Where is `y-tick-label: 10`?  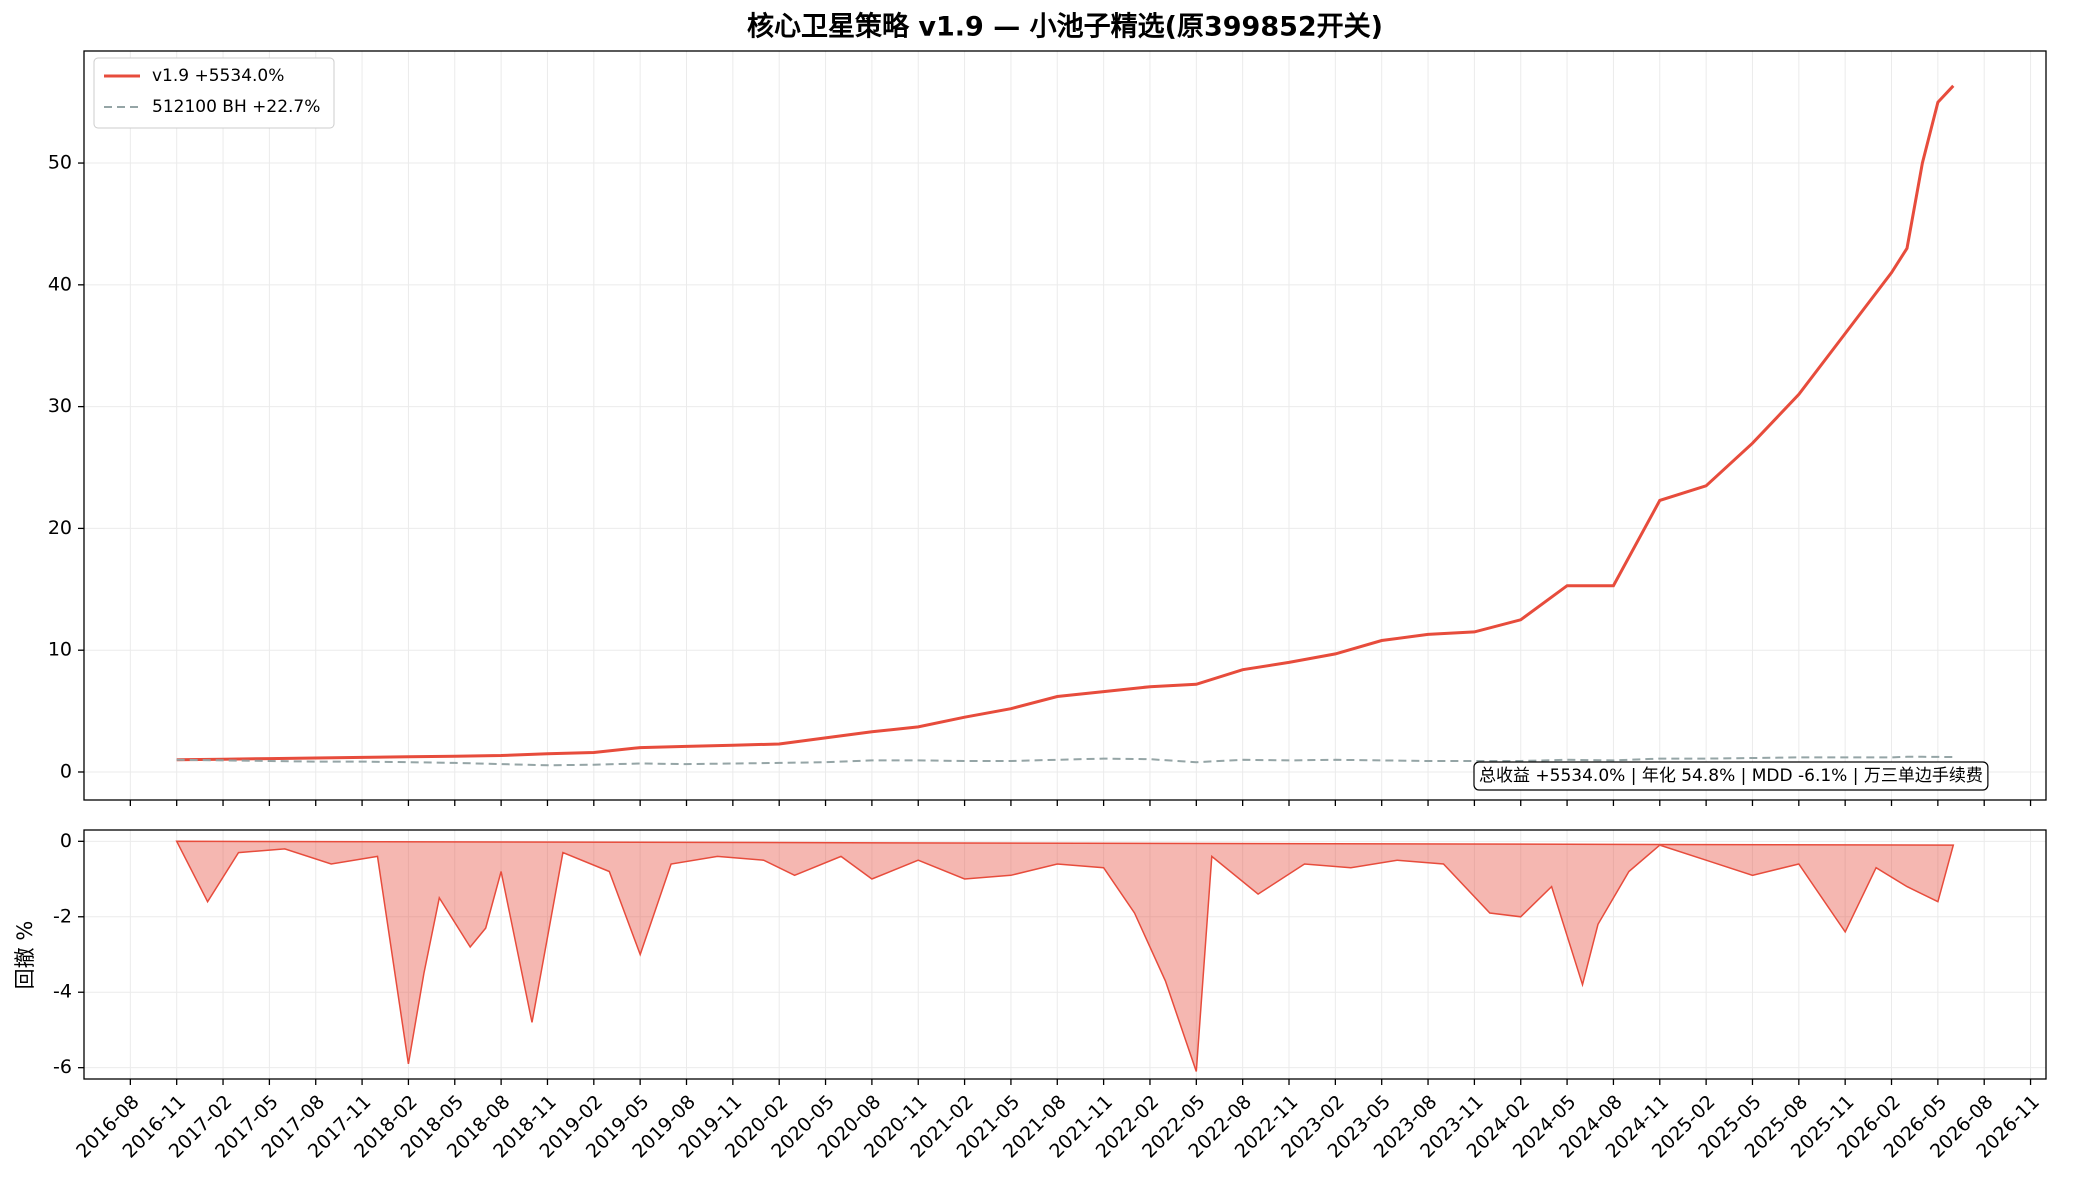 y-tick-label: 10 is located at coordinates (60, 650).